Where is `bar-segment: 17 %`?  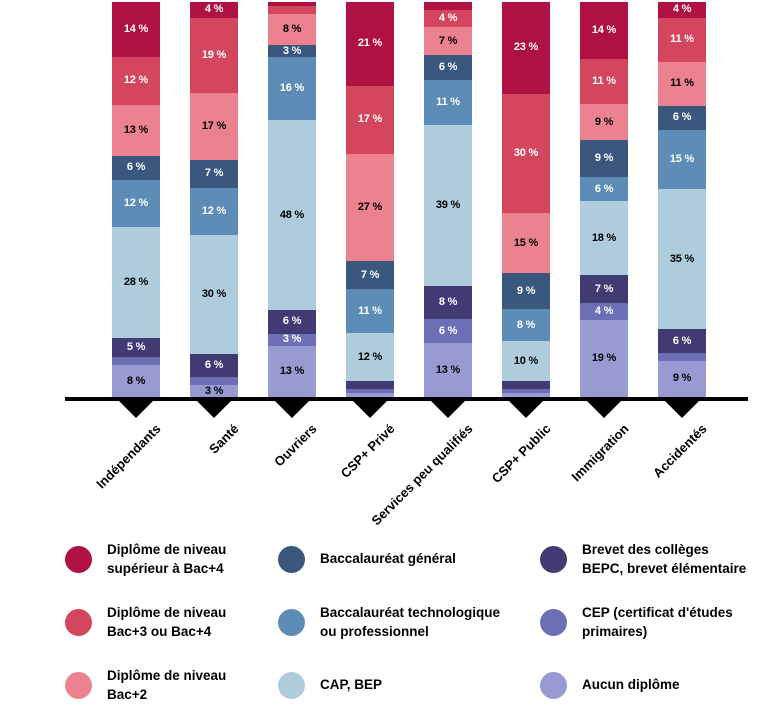 bar-segment: 17 % is located at coordinates (214, 126).